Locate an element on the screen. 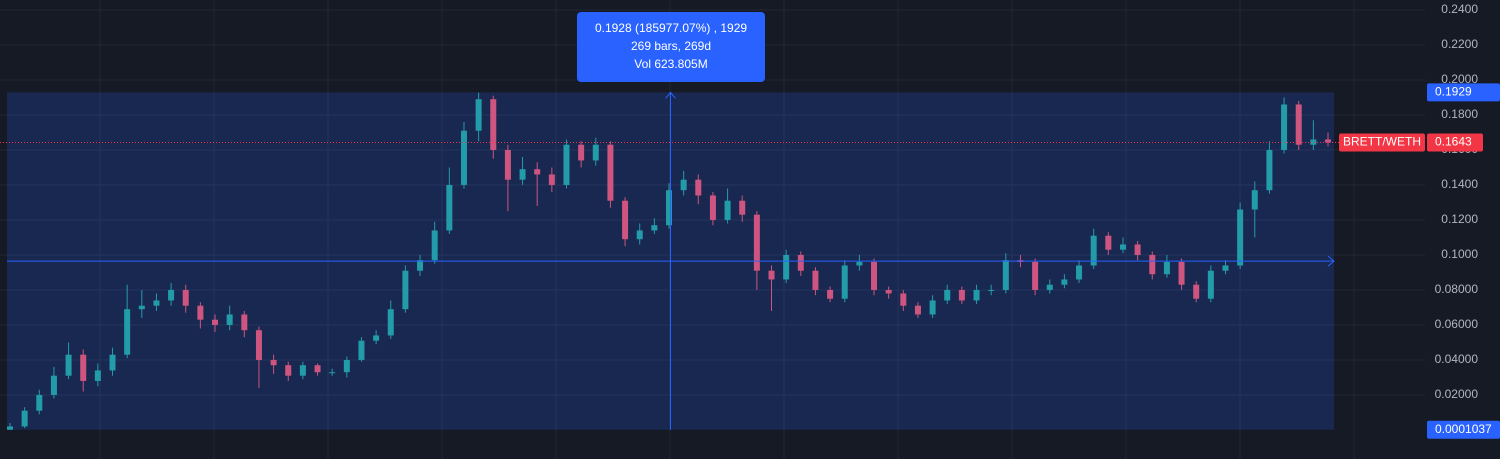 This screenshot has height=459, width=1500. measure-price-label: 0.1929 is located at coordinates (1453, 92).